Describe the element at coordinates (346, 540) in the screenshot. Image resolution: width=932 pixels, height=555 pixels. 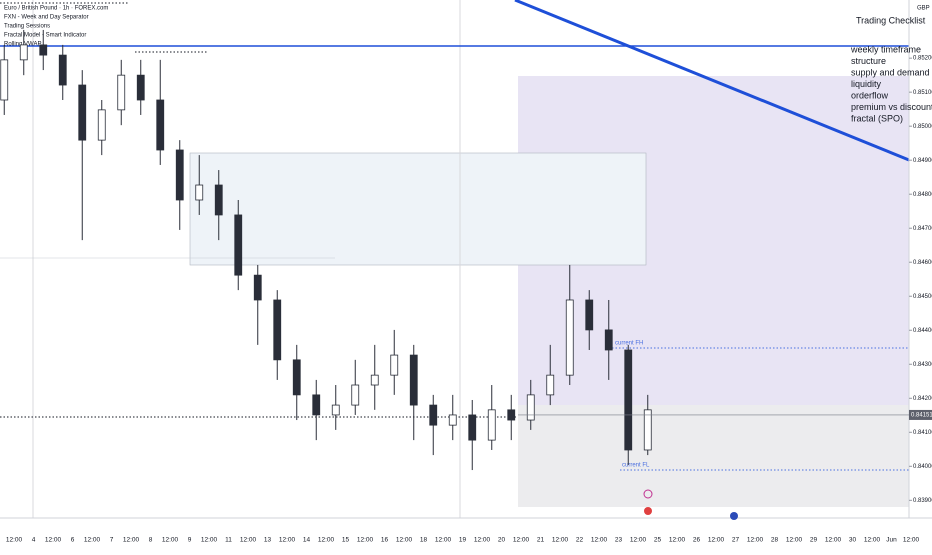
I see `x-tick-label: 15` at that location.